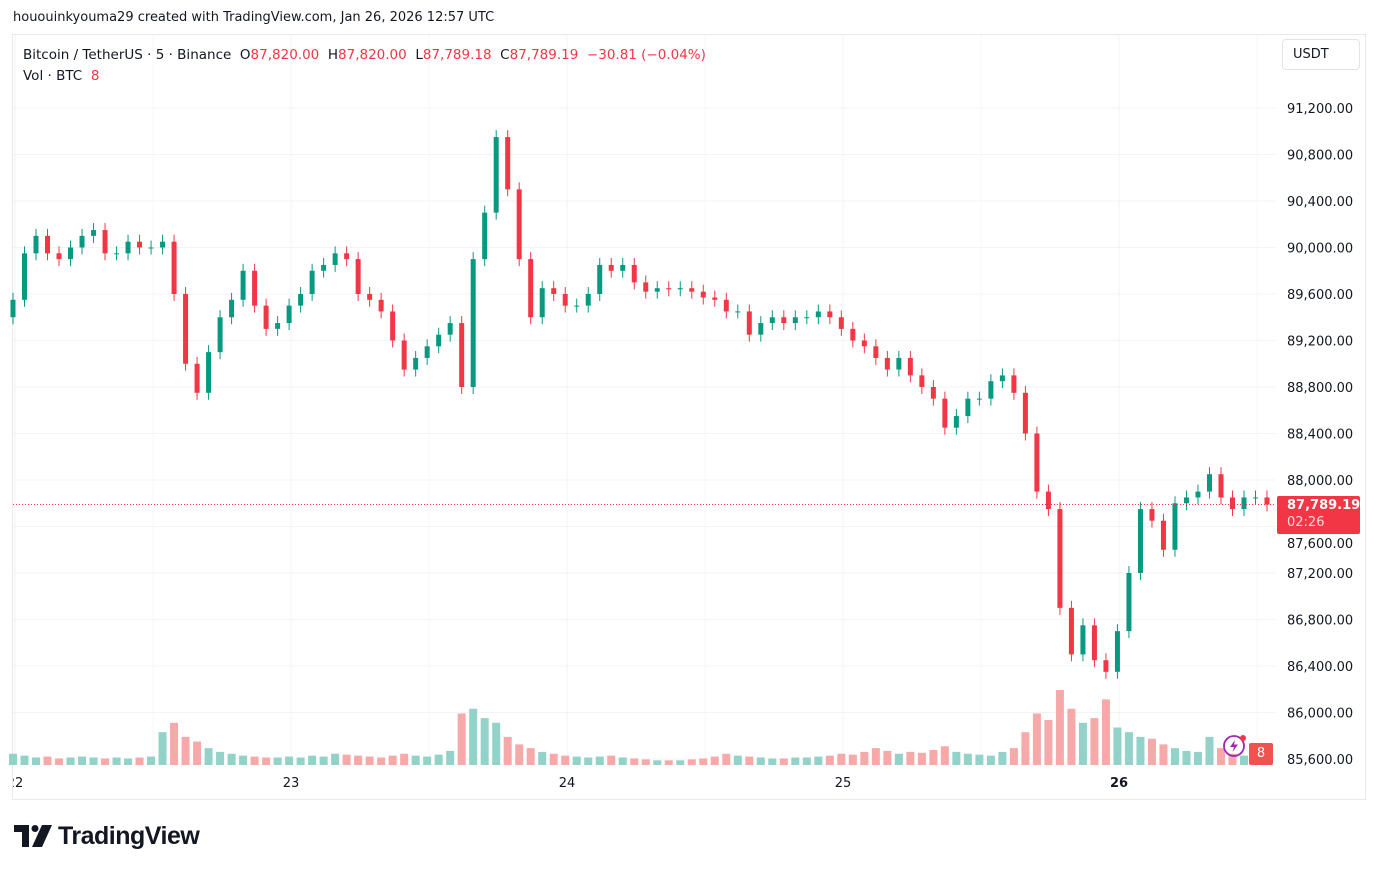  I want to click on currency-button: USDT, so click(1321, 54).